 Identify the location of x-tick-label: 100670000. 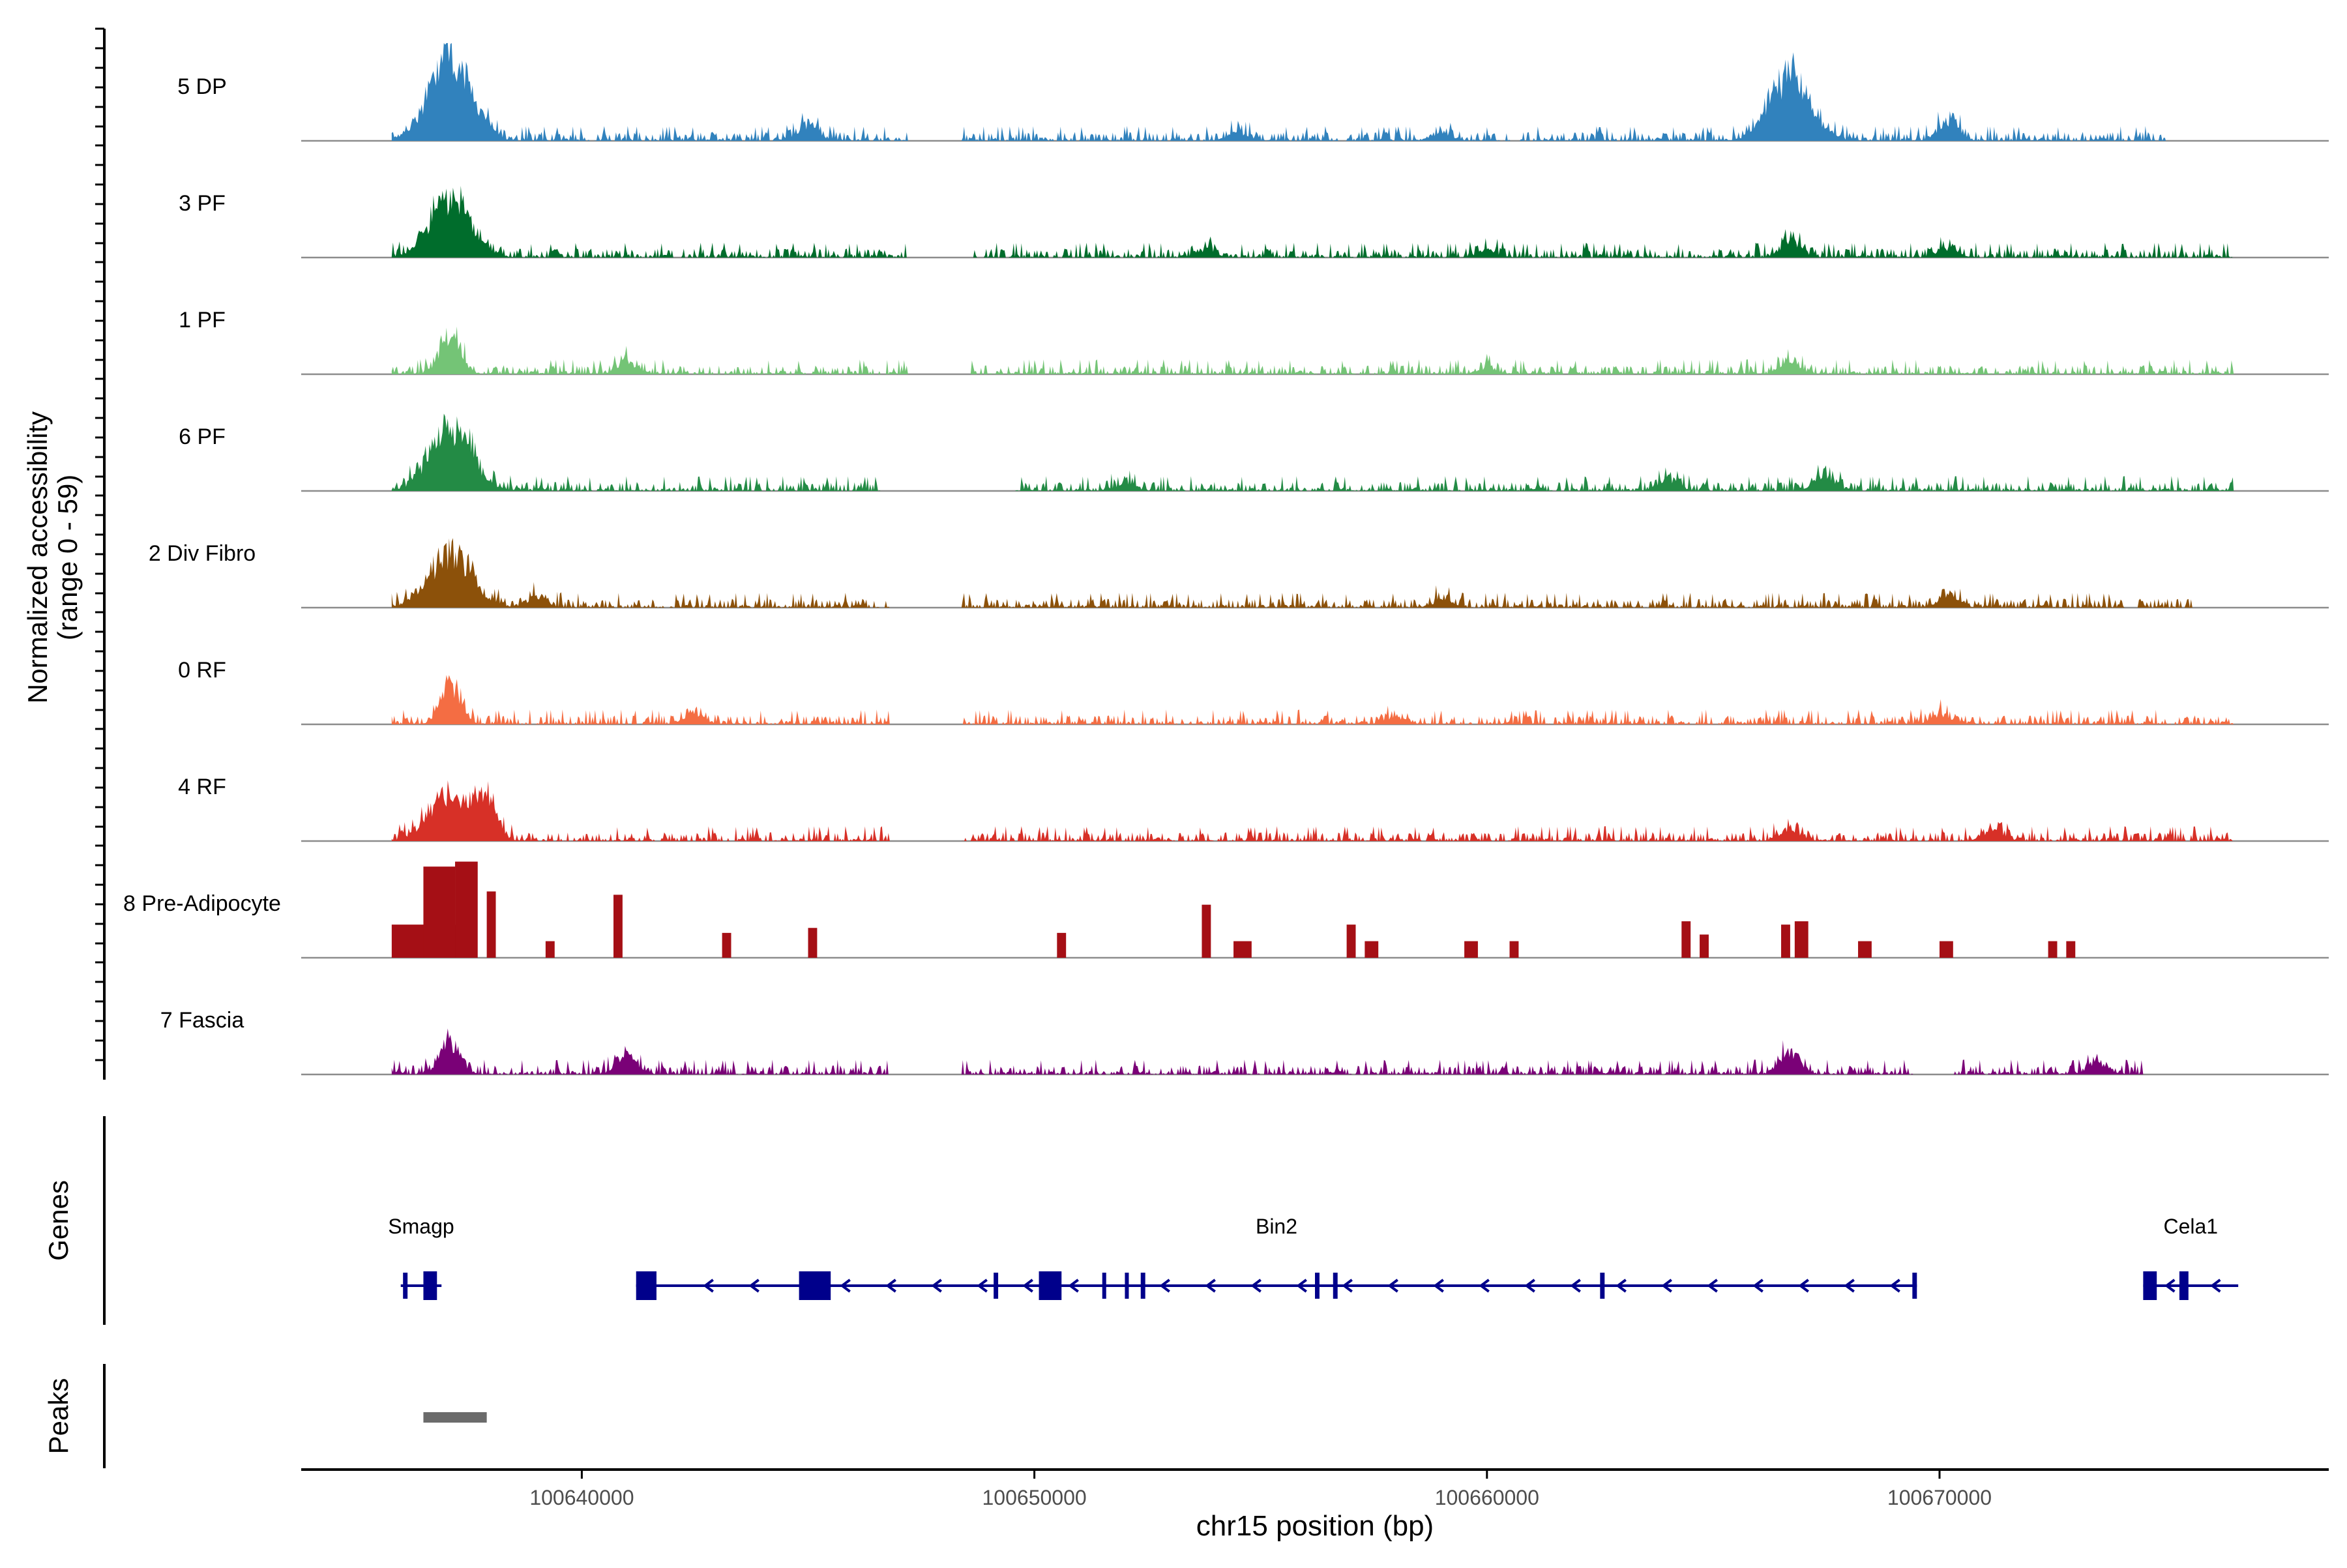
(1939, 1498).